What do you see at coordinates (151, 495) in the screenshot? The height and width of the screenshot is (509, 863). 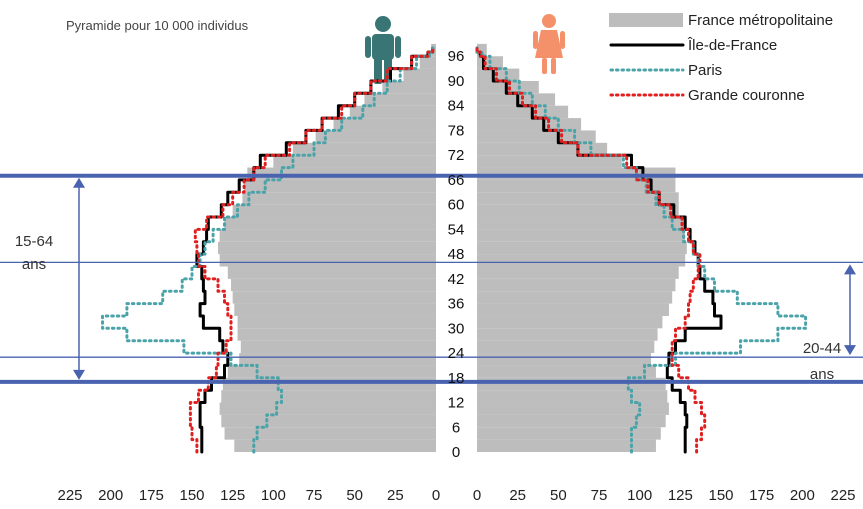 I see `x-tick-left: 175` at bounding box center [151, 495].